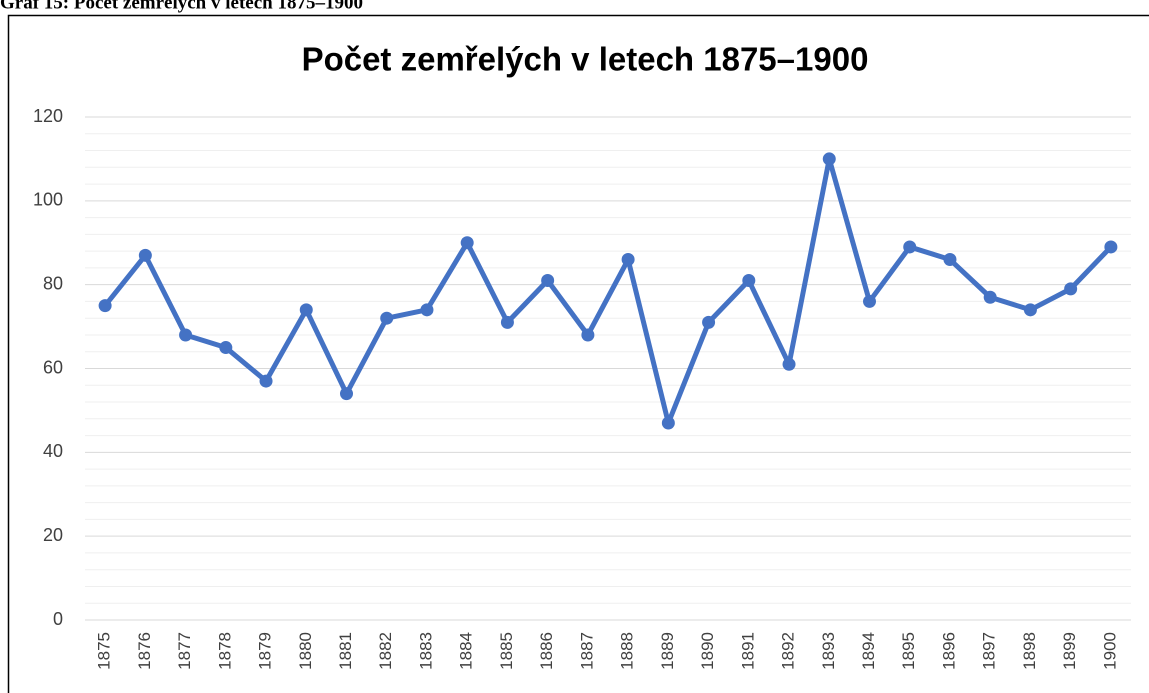 This screenshot has width=1149, height=693. Describe the element at coordinates (425, 651) in the screenshot. I see `x-tick-label: 1883` at that location.